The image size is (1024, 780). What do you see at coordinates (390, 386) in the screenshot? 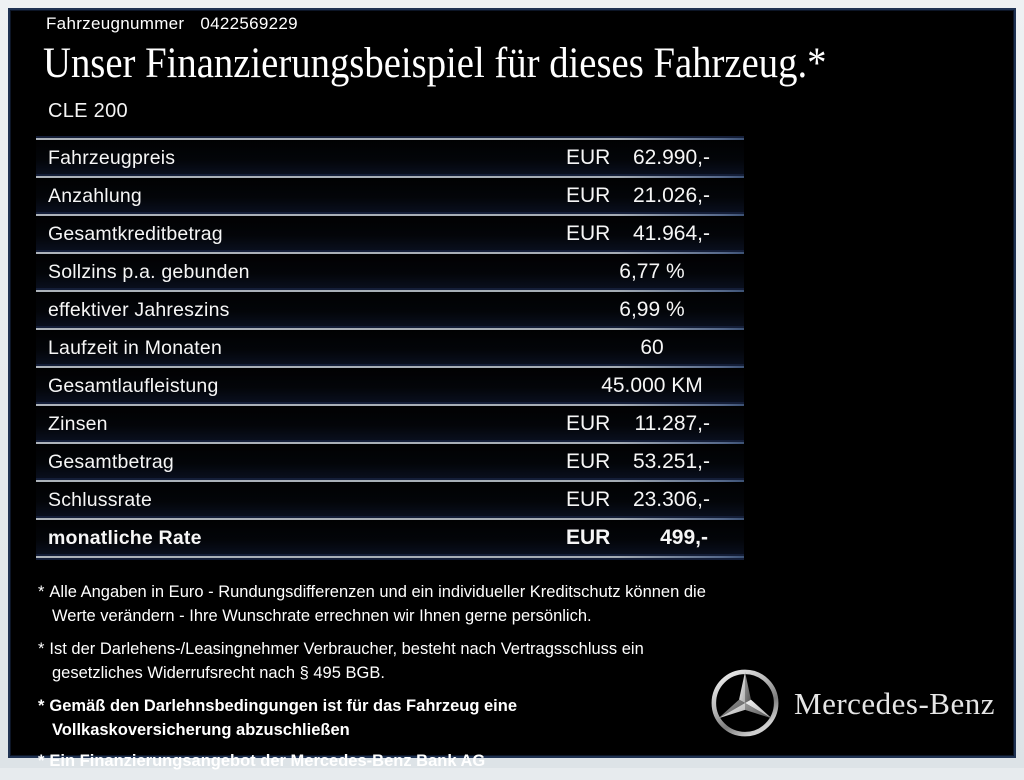
I see `table-row: Gesamtlaufleistung 45.000 KM` at bounding box center [390, 386].